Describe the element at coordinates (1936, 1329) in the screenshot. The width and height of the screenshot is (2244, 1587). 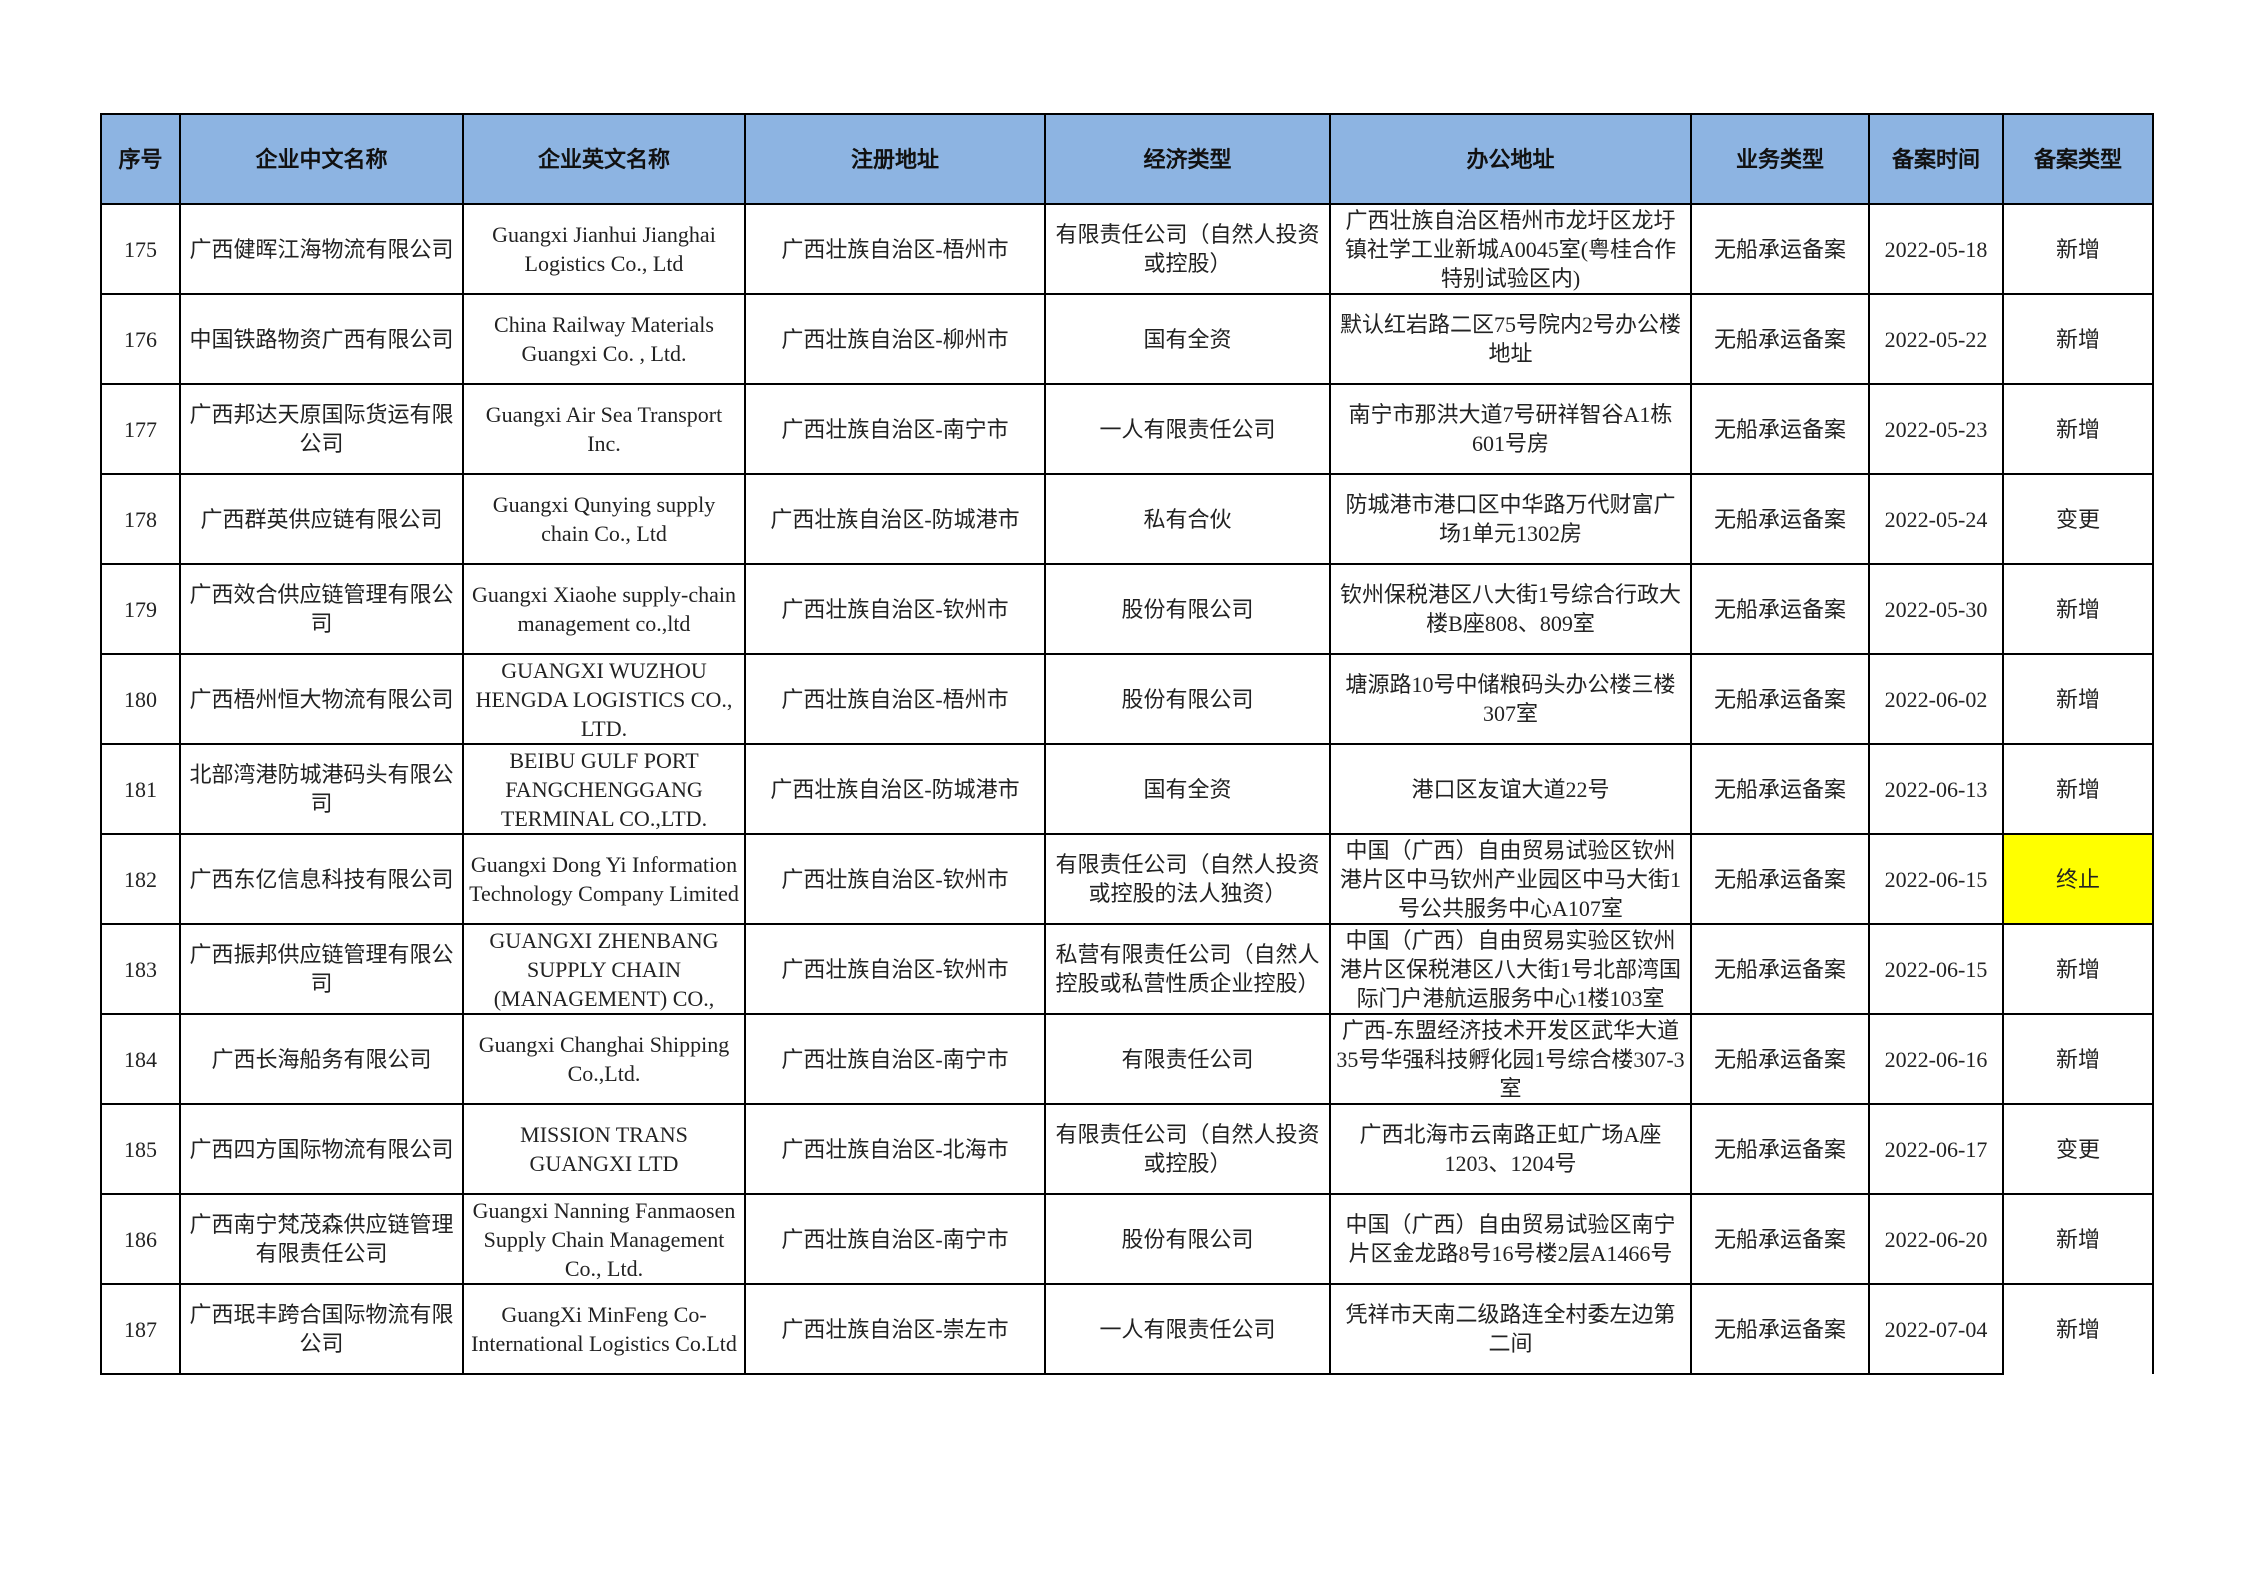
I see `cell-filing-date: 2022-07-04` at that location.